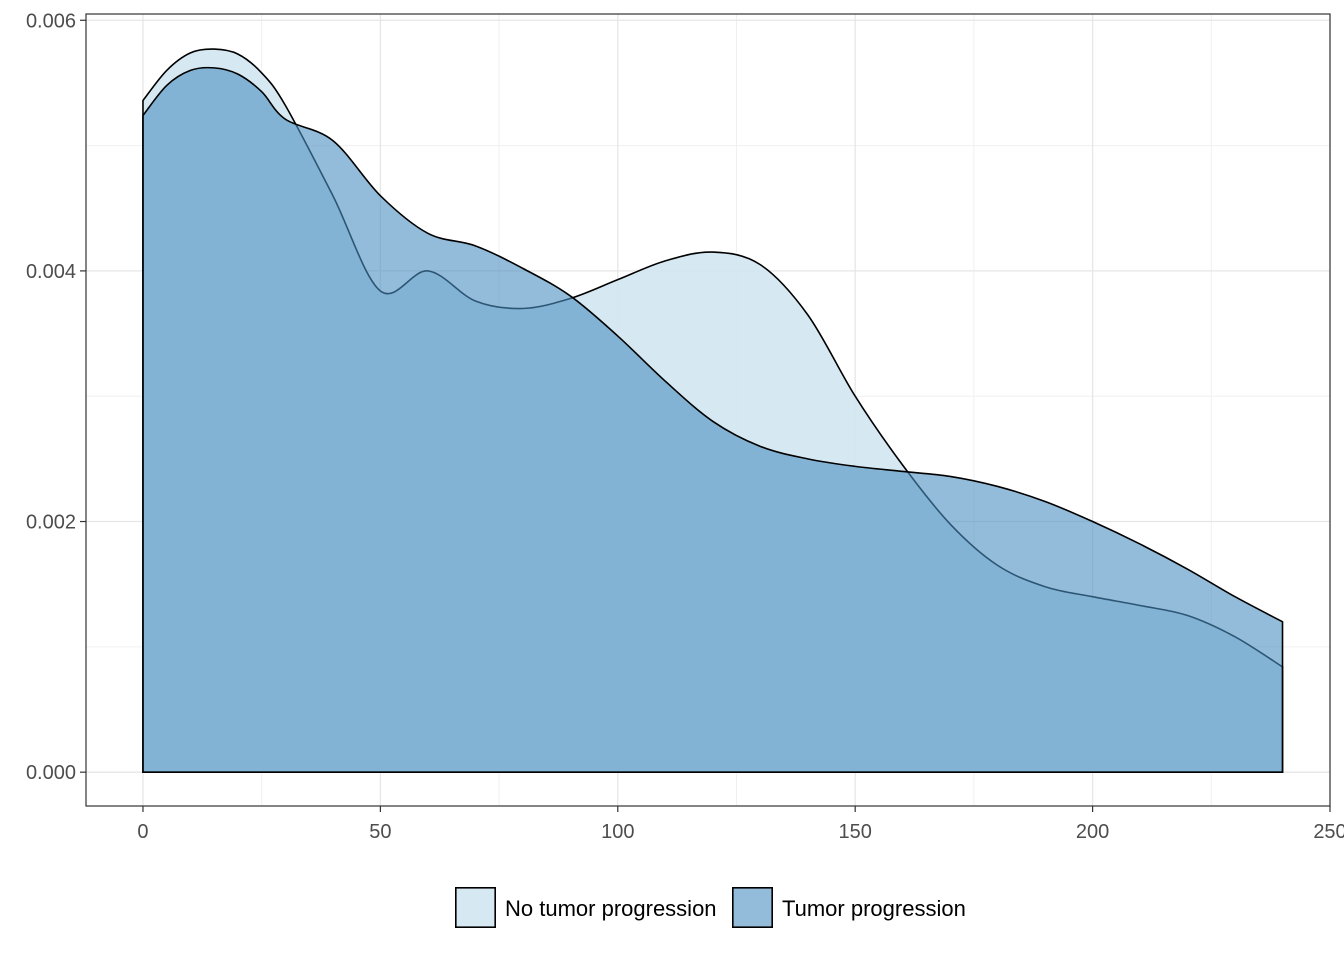 The width and height of the screenshot is (1344, 960). What do you see at coordinates (56, 397) in the screenshot?
I see `y-axis: 0.000 0.002 0.004 0.006` at bounding box center [56, 397].